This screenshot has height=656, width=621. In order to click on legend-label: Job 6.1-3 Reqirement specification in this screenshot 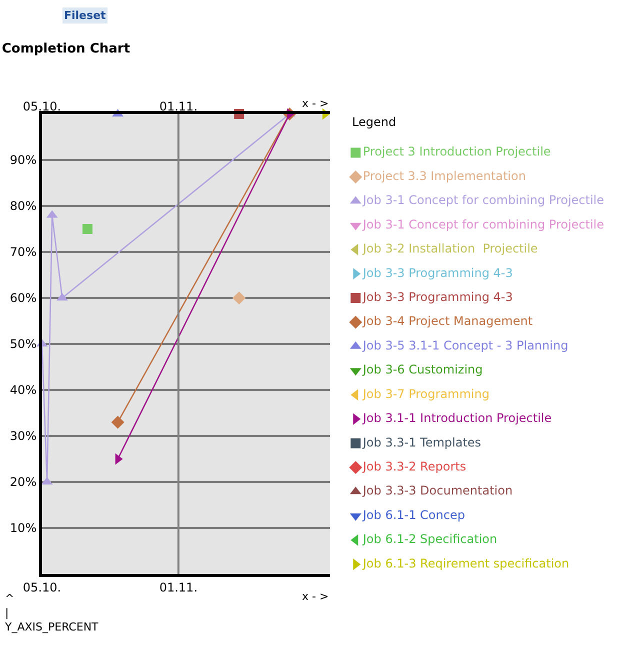, I will do `click(466, 563)`.